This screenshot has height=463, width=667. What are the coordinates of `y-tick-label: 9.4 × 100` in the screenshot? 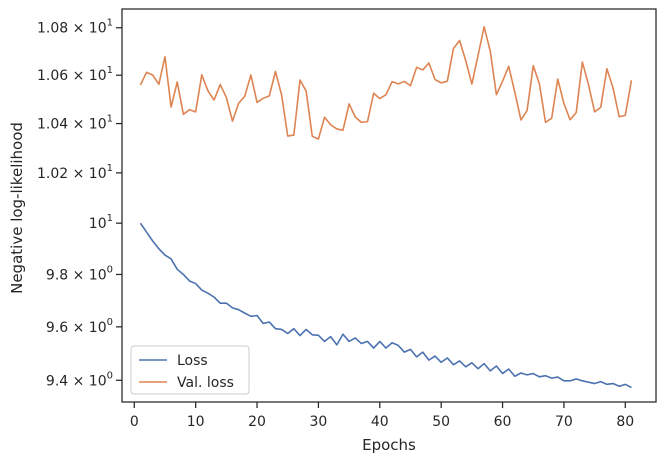 It's located at (79, 379).